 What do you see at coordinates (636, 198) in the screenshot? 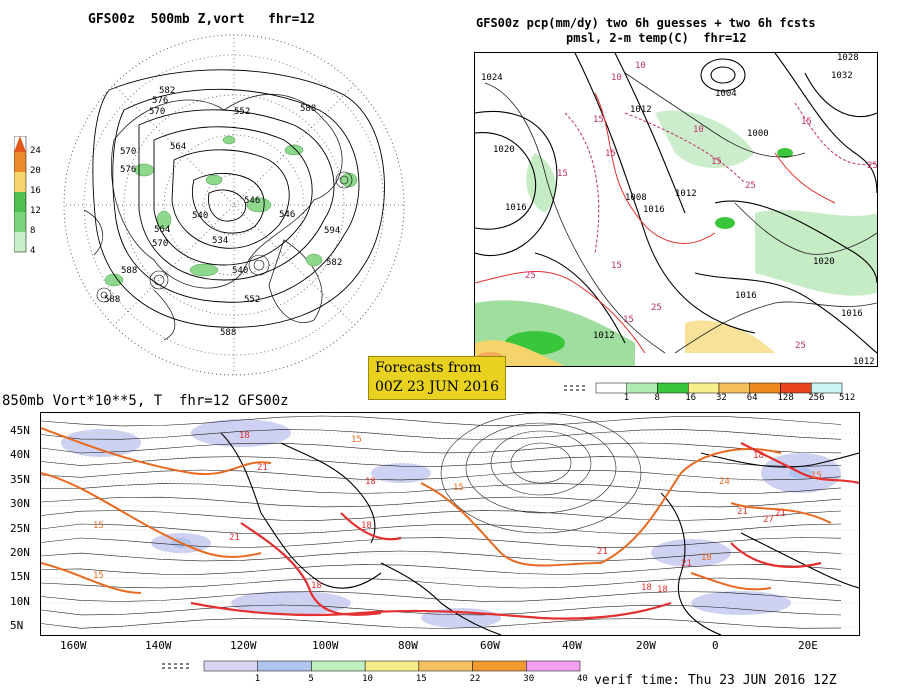
I see `pressure-label: 1008` at bounding box center [636, 198].